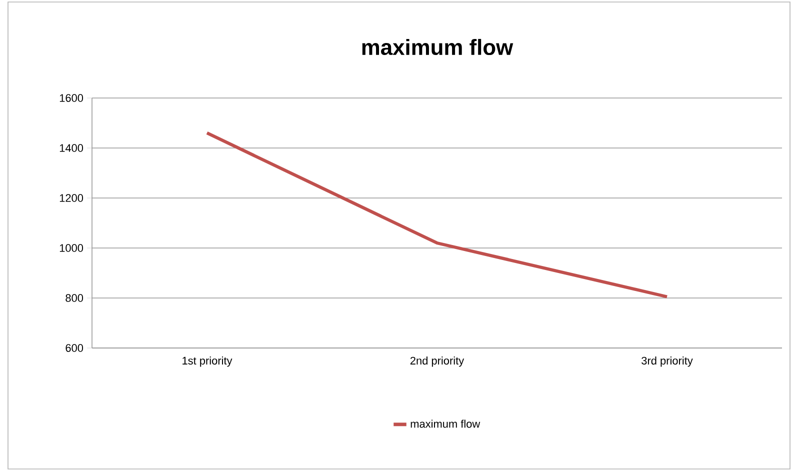  Describe the element at coordinates (438, 47) in the screenshot. I see `chart-title: maximum flow` at that location.